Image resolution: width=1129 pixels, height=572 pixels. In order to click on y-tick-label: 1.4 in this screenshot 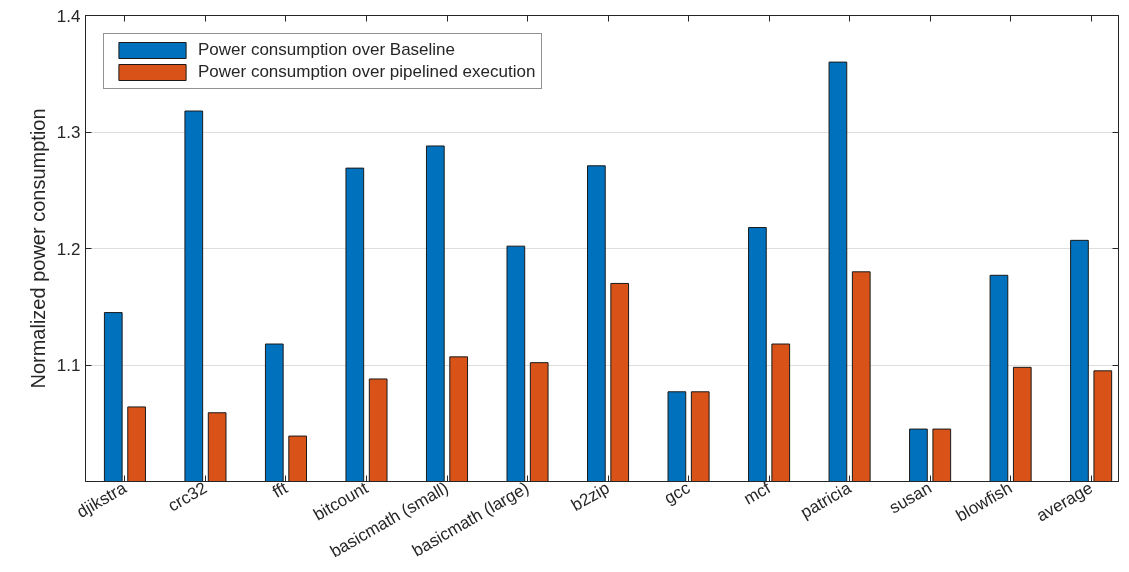, I will do `click(68, 16)`.